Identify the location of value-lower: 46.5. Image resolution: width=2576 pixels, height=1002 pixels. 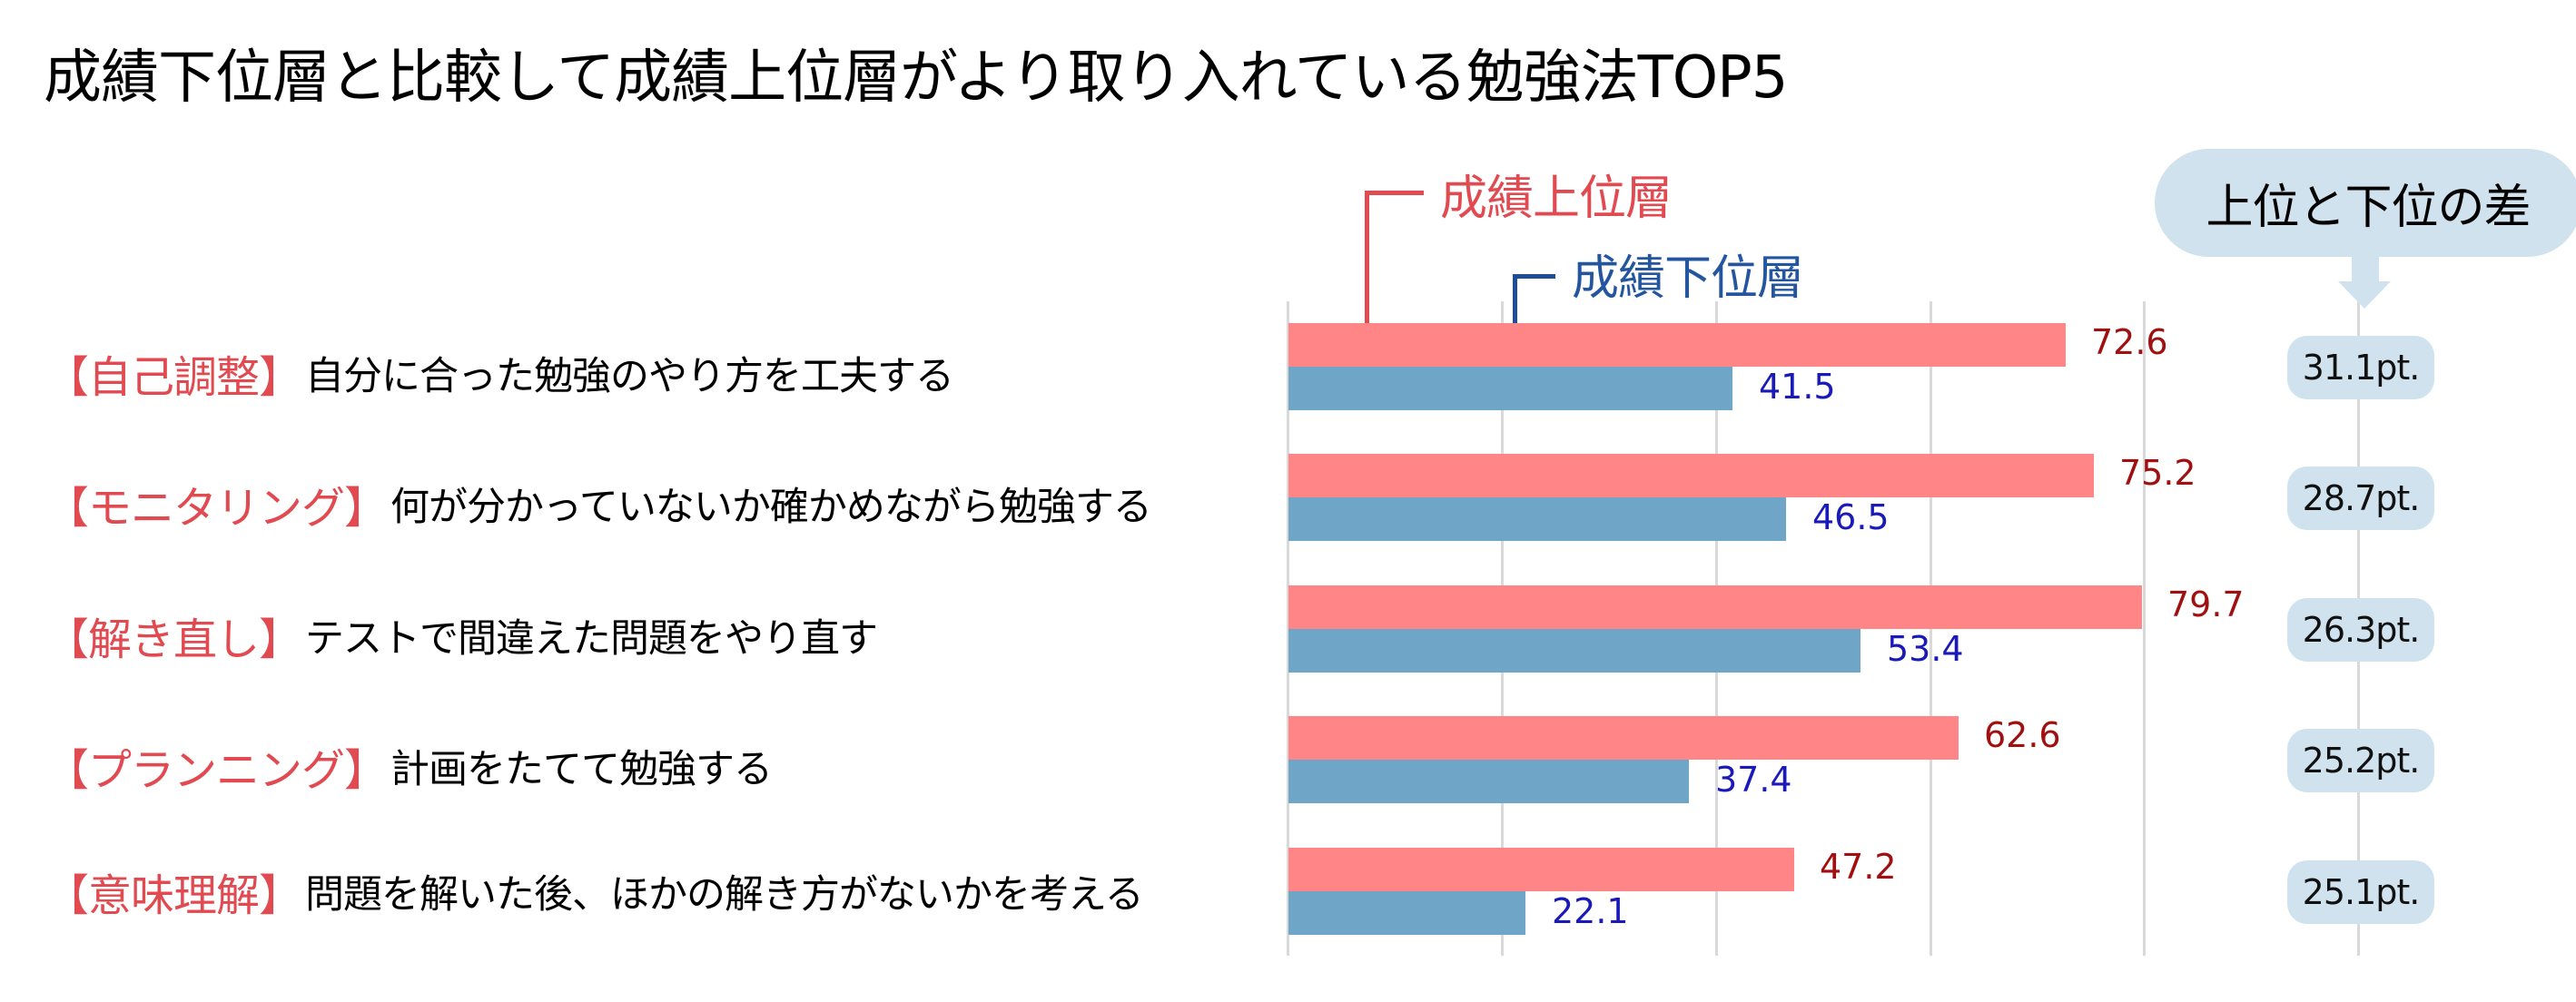
(1851, 517).